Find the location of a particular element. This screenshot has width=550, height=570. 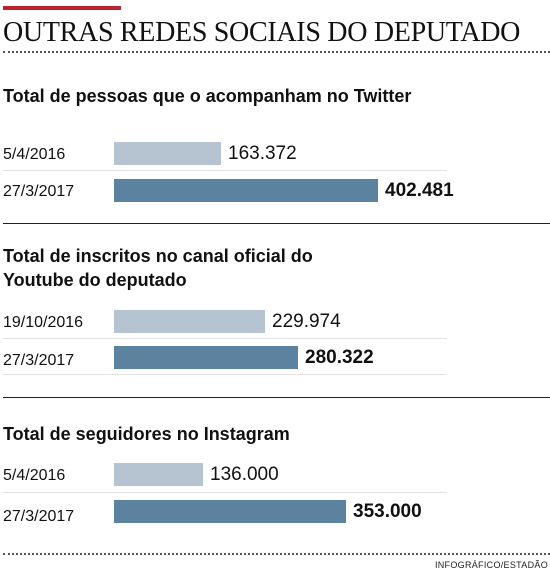

row-label-instagram-0: 5/4/2016 is located at coordinates (34, 475).